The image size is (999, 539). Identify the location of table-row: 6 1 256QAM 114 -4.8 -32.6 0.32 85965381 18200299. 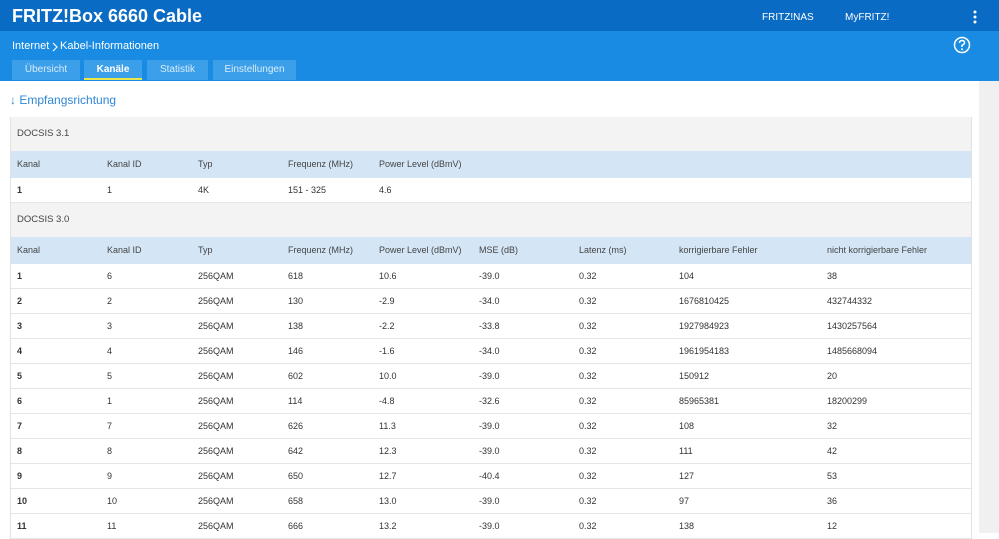
(491, 401).